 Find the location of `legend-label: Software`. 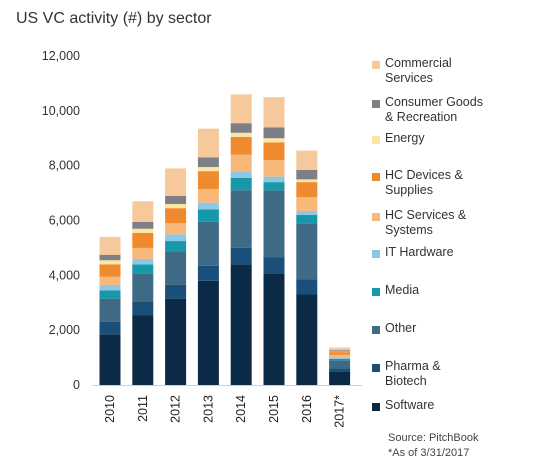

legend-label: Software is located at coordinates (435, 405).